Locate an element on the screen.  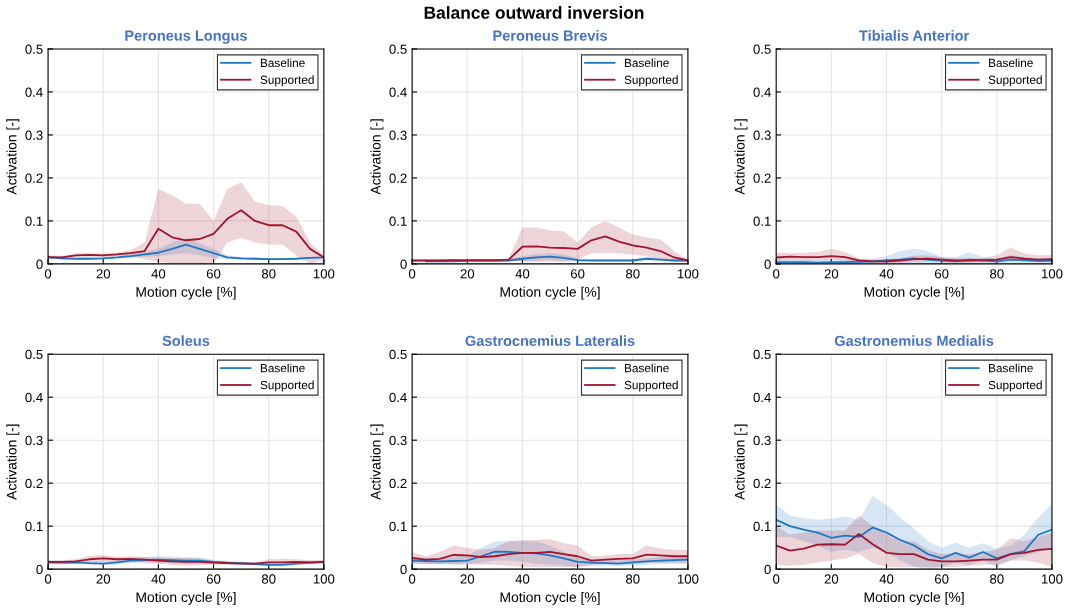
chart-title: Tibialis Anterior is located at coordinates (914, 35).